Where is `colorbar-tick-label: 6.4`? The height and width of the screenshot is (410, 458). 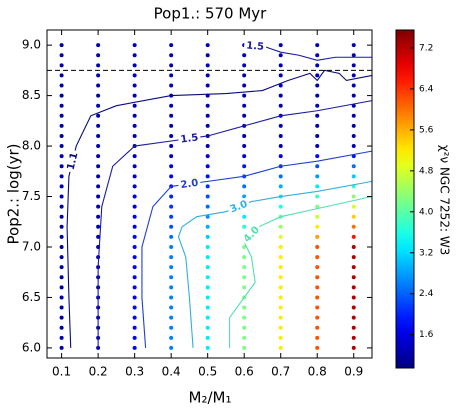
colorbar-tick-label: 6.4 is located at coordinates (426, 89).